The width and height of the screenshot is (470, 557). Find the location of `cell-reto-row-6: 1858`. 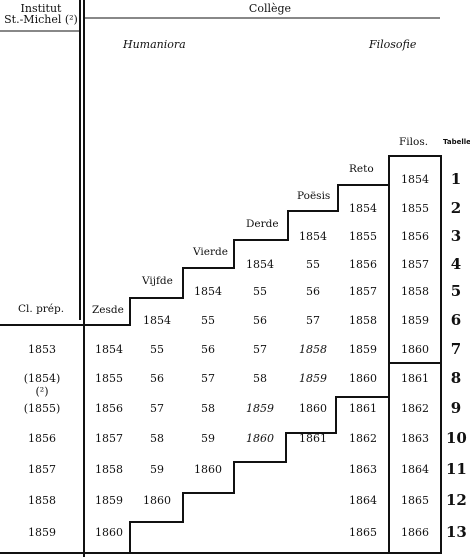

cell-reto-row-6: 1858 is located at coordinates (363, 320).